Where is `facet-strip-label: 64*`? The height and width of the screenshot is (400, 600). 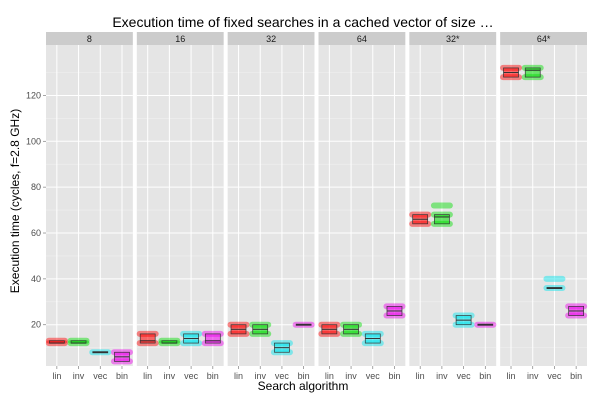
facet-strip-label: 64* is located at coordinates (544, 39).